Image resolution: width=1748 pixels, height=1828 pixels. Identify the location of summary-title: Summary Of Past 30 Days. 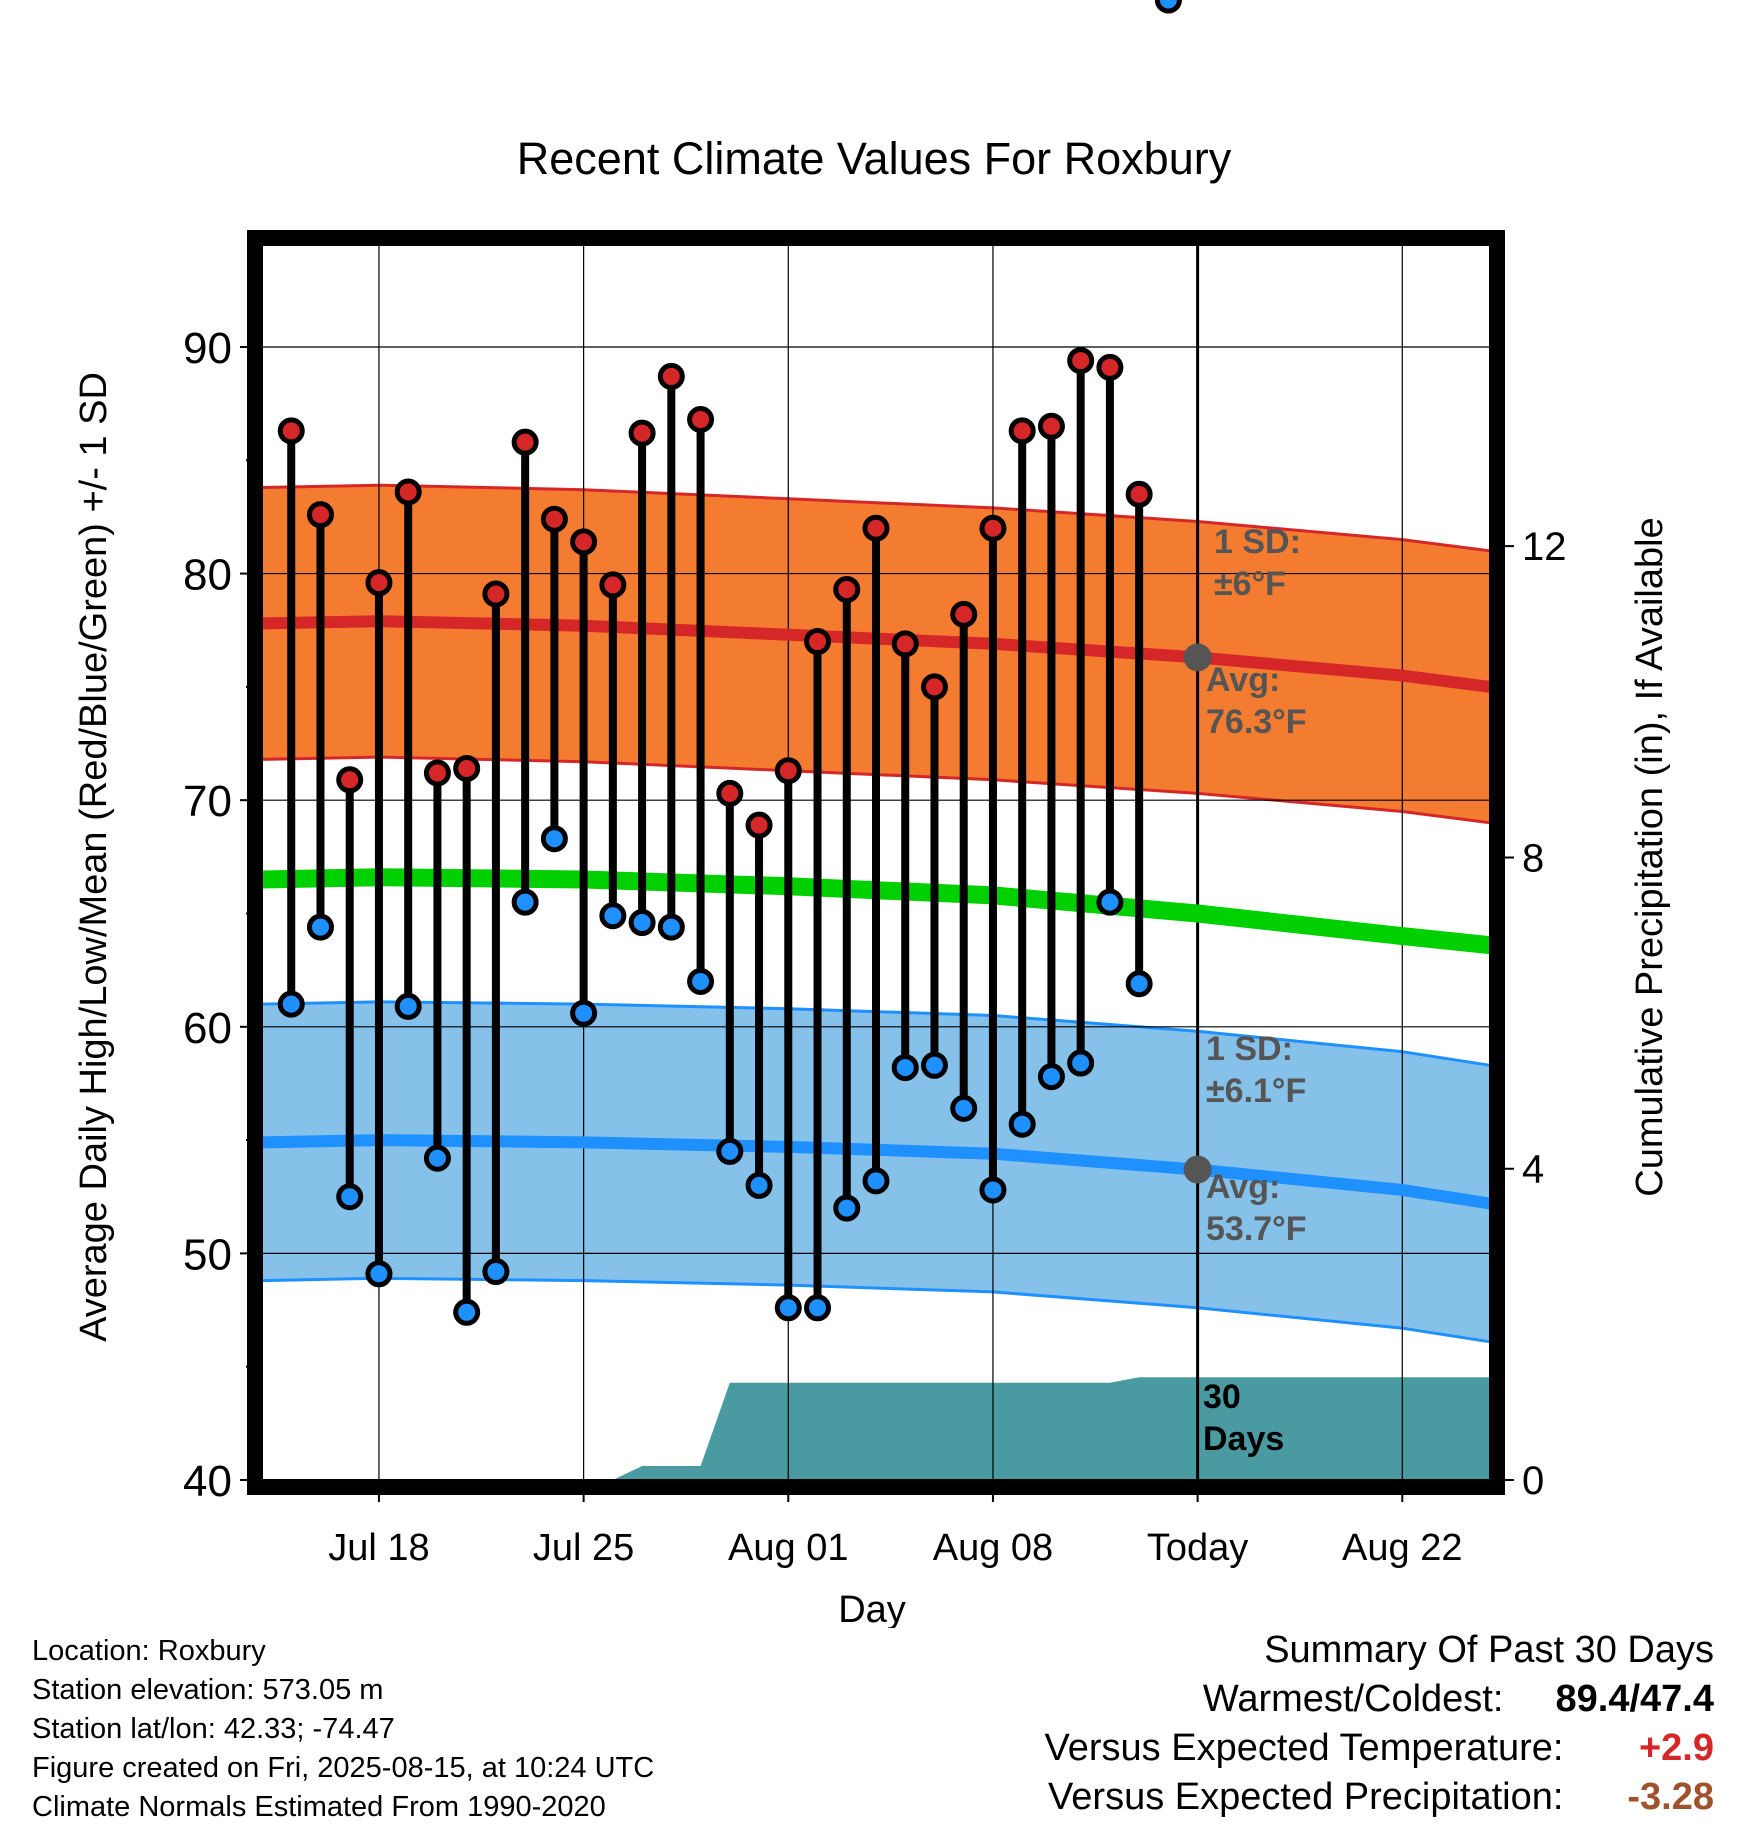
(1489, 1650).